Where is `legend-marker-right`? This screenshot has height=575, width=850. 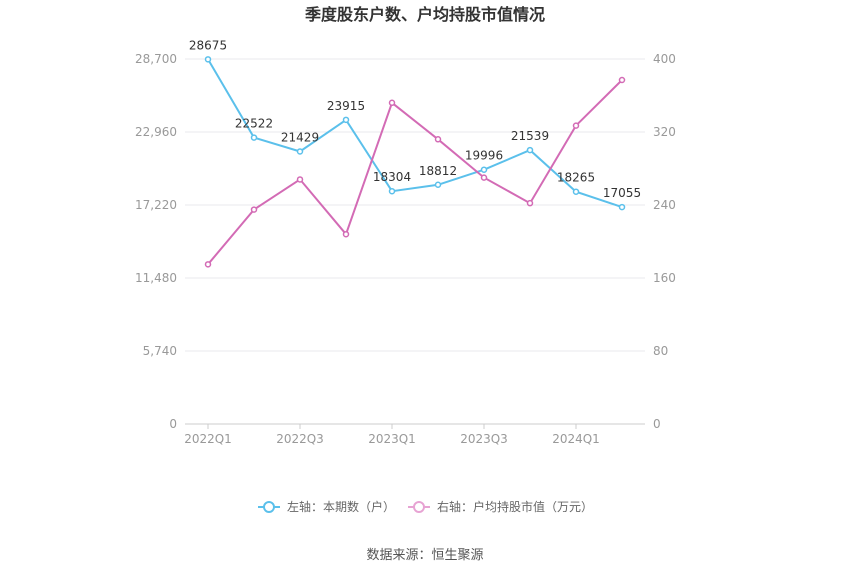 legend-marker-right is located at coordinates (419, 507).